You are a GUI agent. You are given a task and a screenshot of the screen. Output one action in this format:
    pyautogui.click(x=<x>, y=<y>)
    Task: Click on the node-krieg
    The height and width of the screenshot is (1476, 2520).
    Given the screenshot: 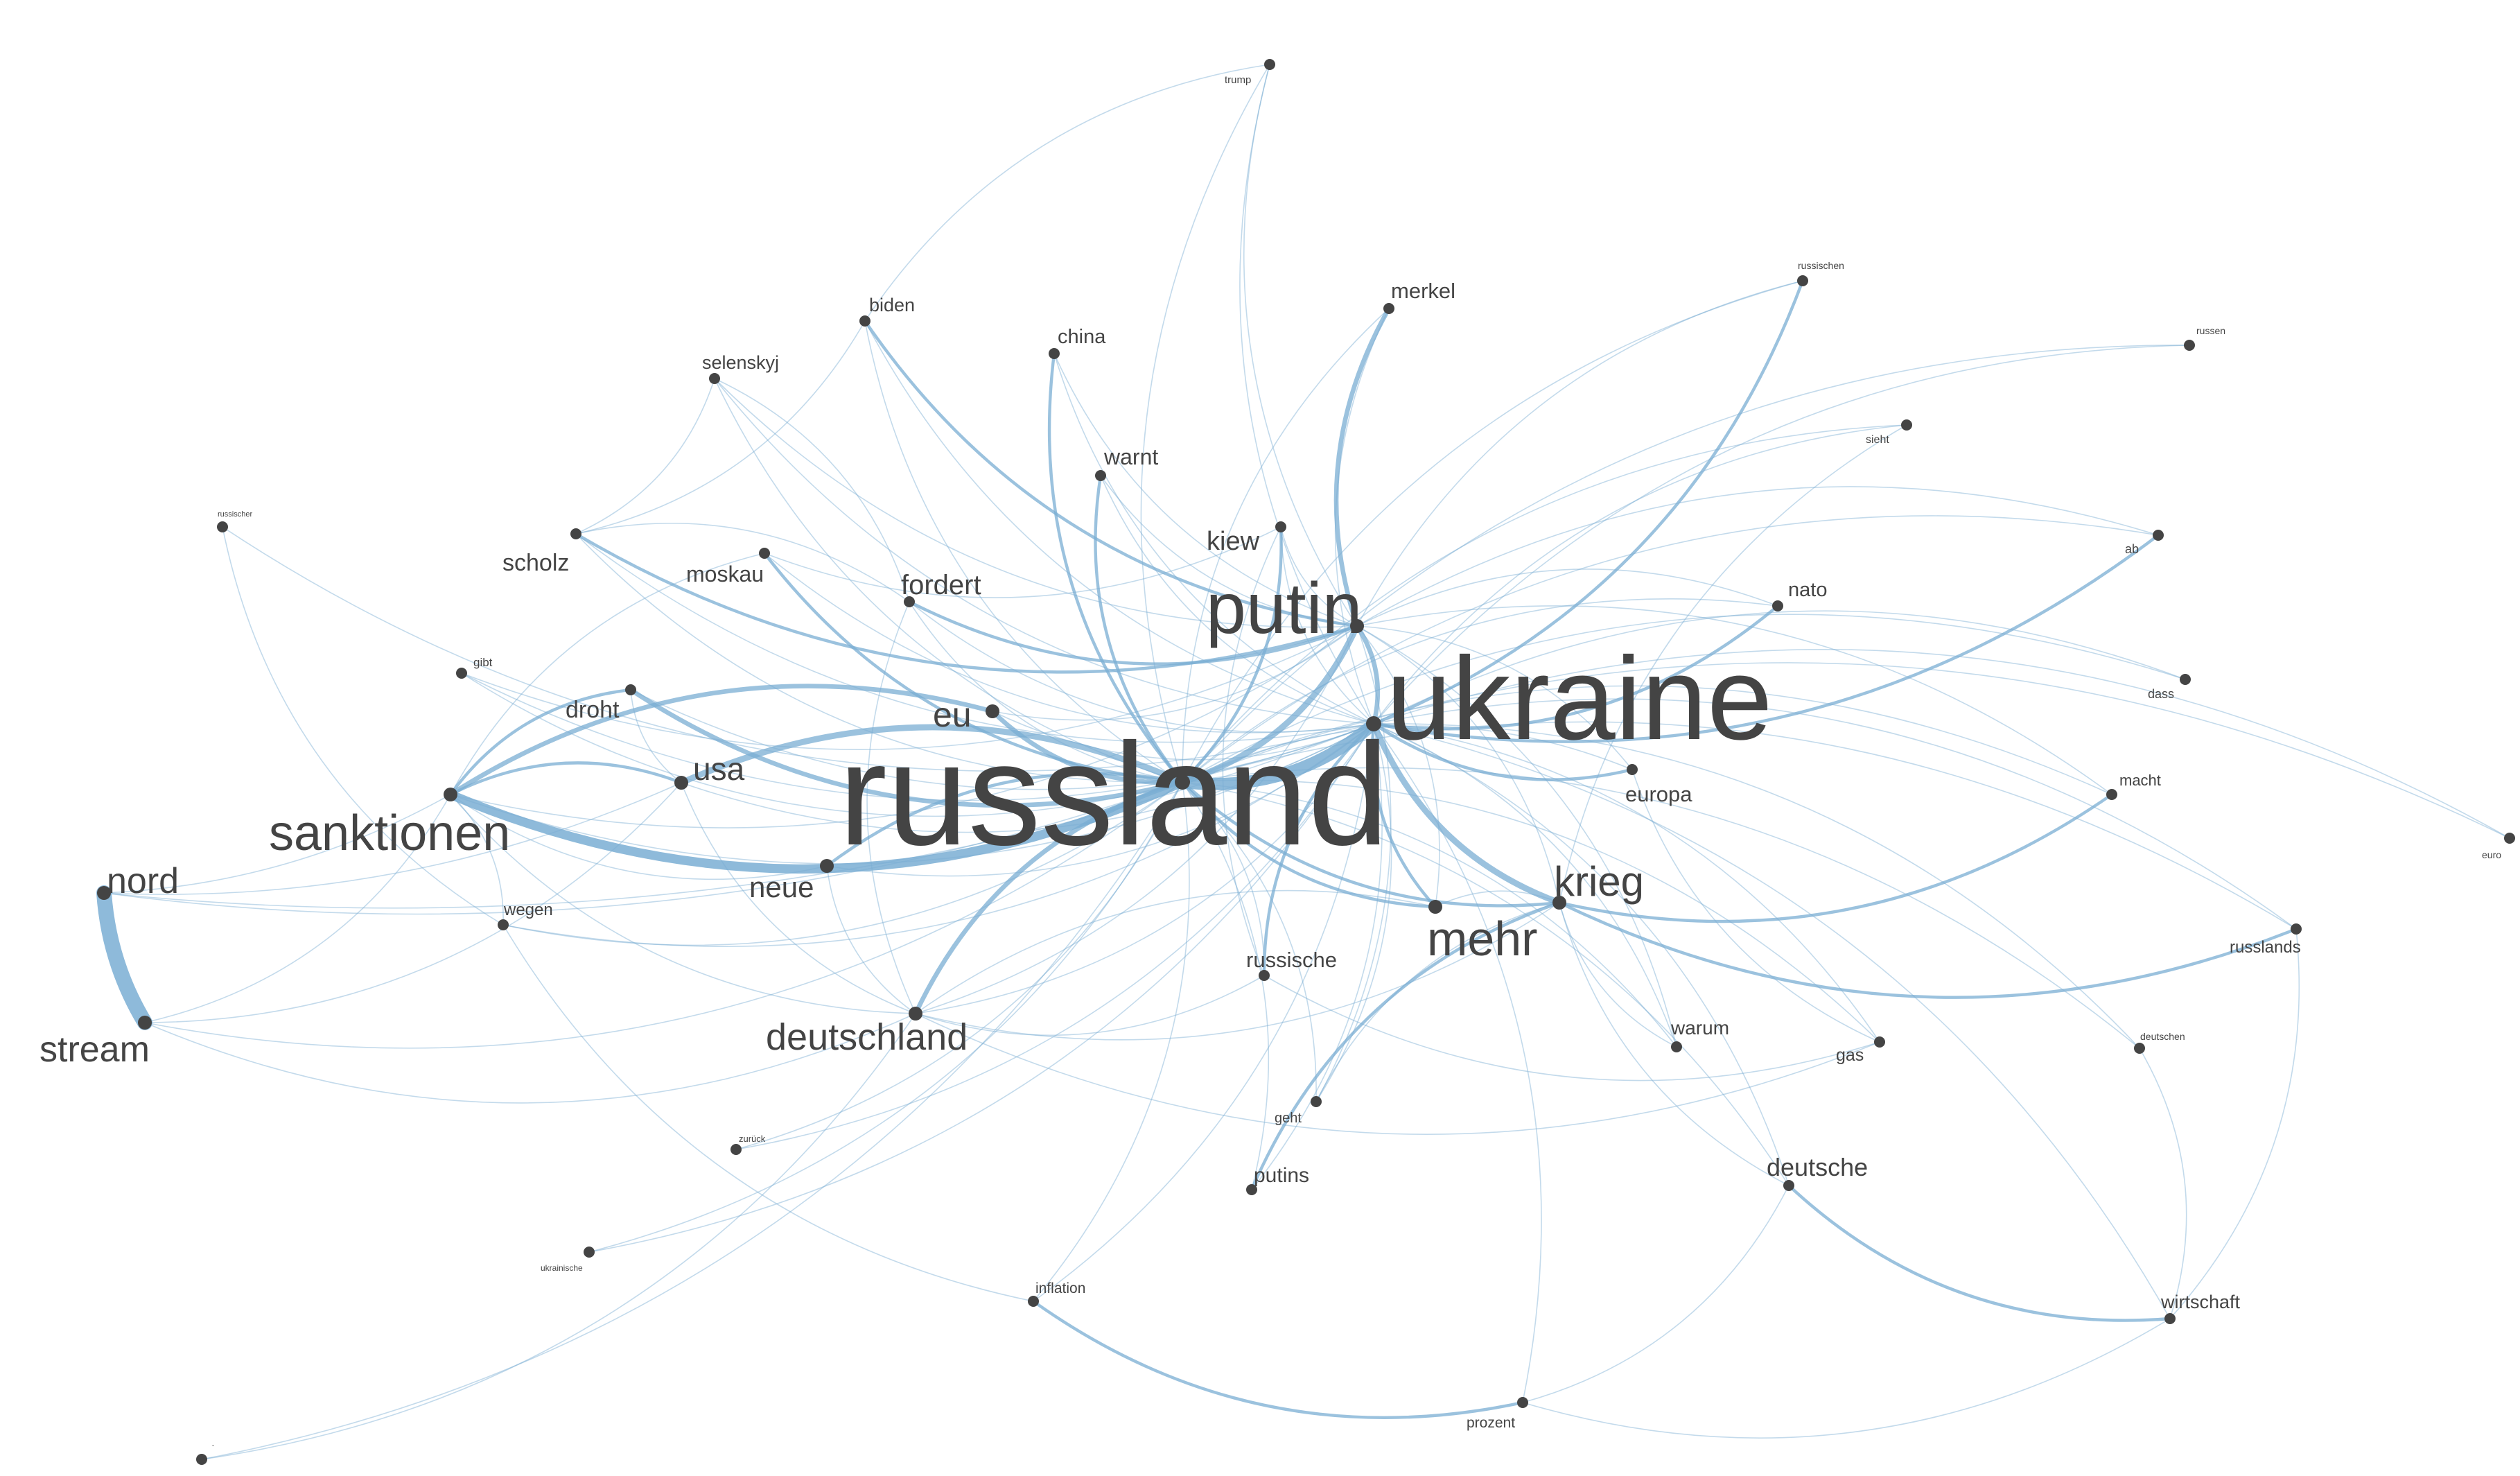 What is the action you would take?
    pyautogui.click(x=1559, y=903)
    